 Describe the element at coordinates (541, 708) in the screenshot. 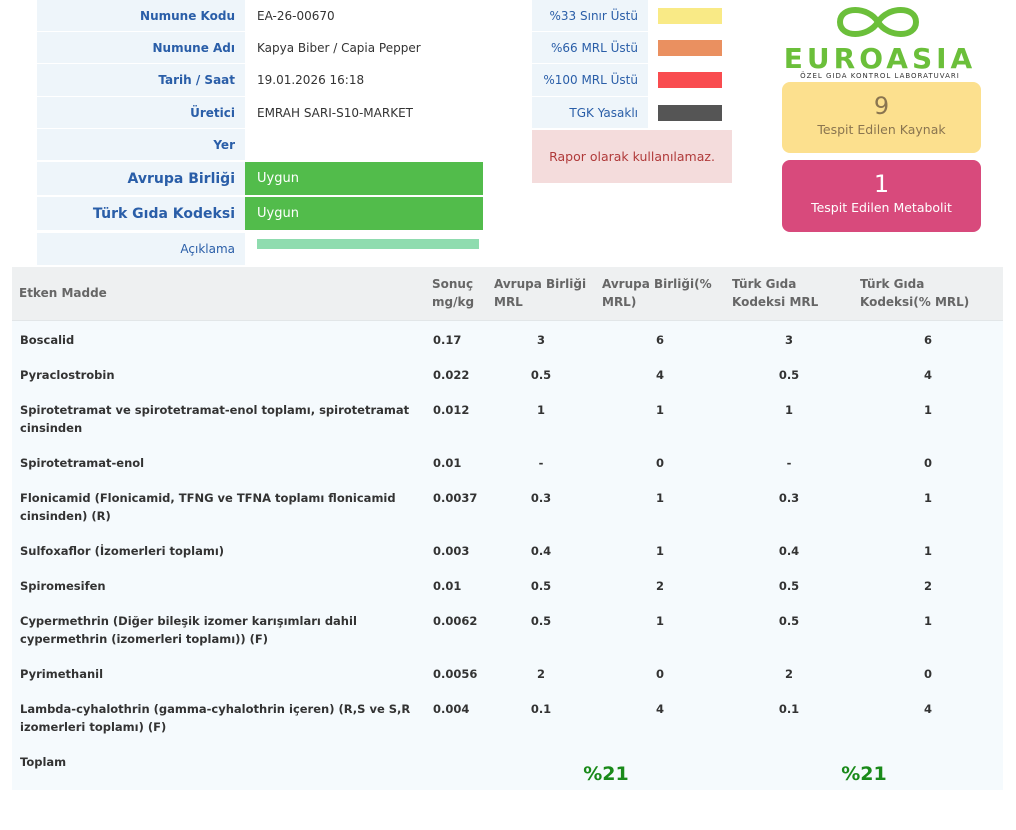

I see `cell: 0.1` at that location.